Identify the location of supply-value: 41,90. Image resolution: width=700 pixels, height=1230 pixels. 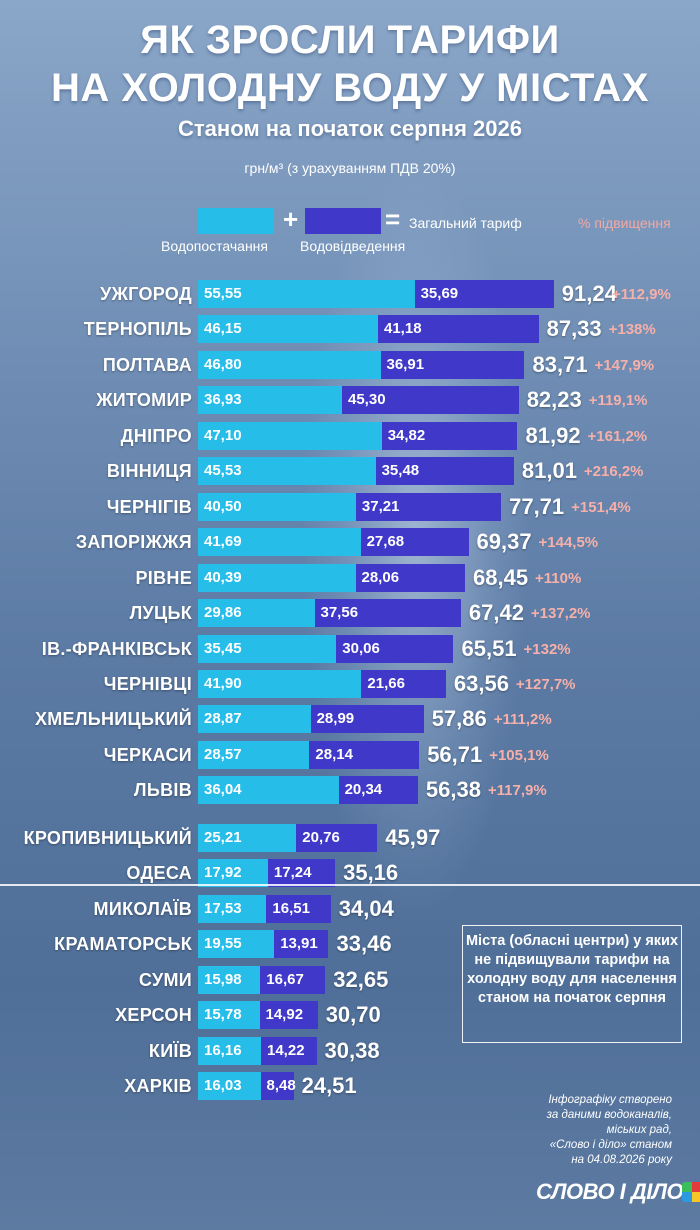
(223, 683).